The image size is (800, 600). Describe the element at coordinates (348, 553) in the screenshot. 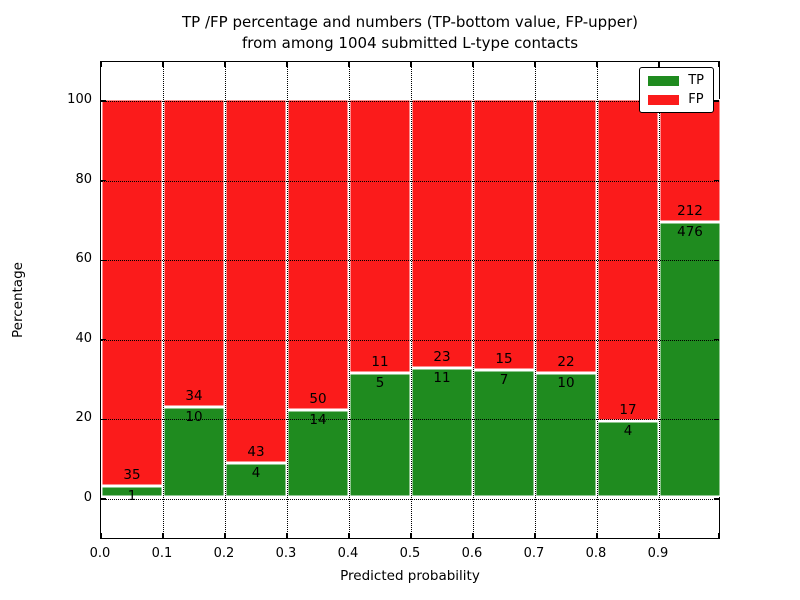

I see `x-tick-label: 0.4` at that location.